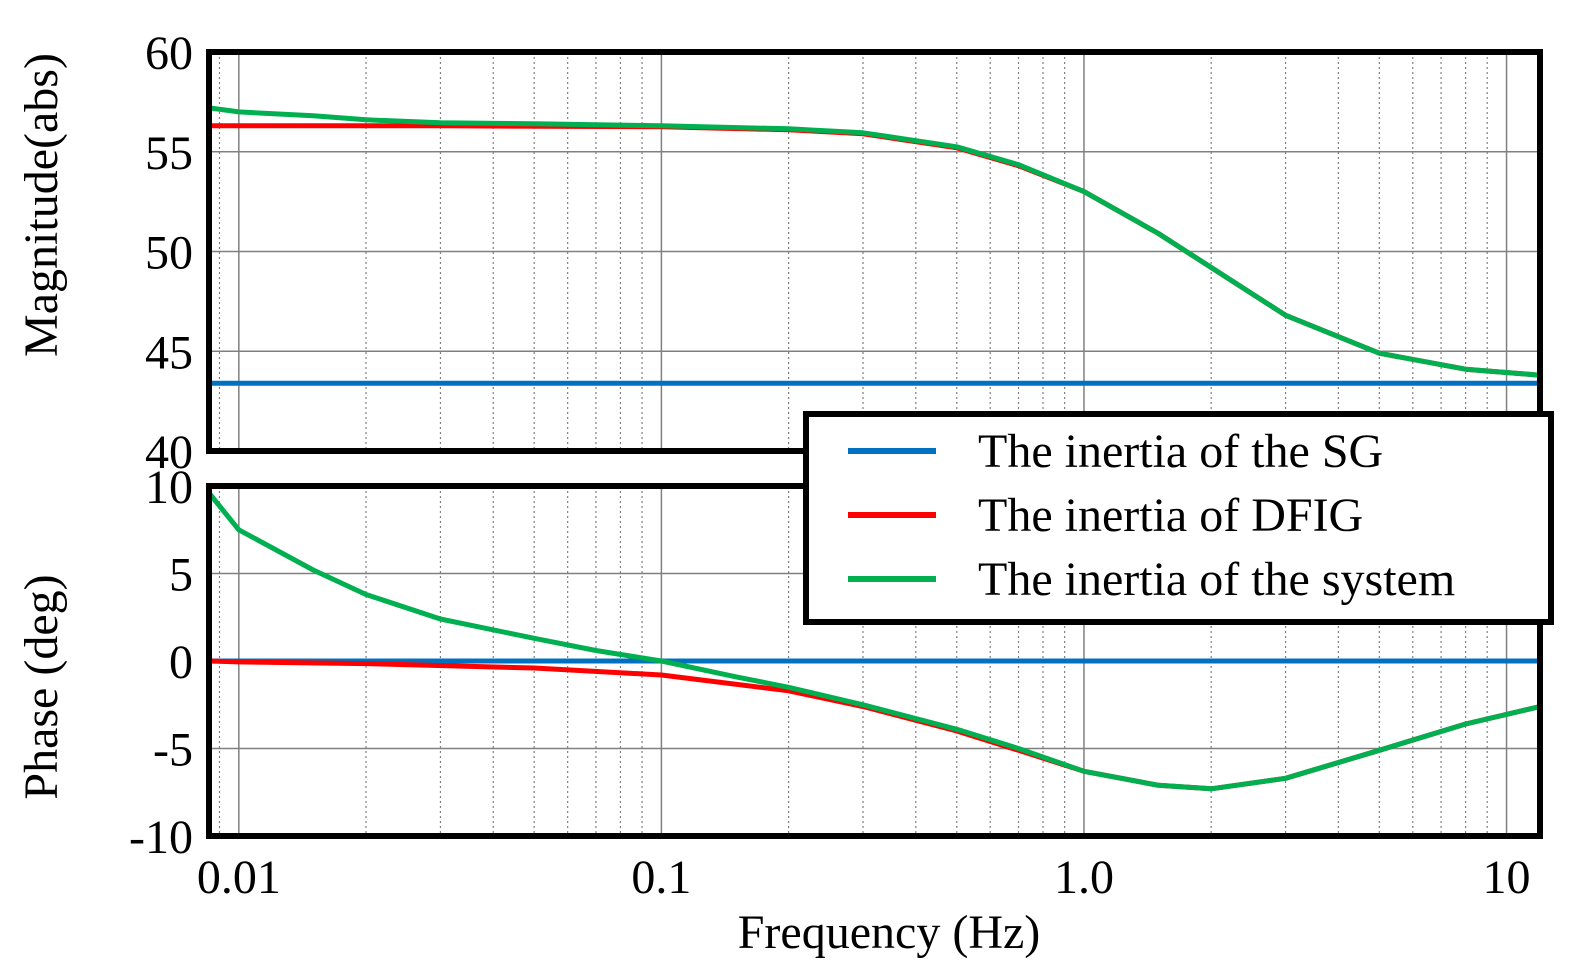  Describe the element at coordinates (169, 452) in the screenshot. I see `magnitude-ytick-label: 40` at that location.